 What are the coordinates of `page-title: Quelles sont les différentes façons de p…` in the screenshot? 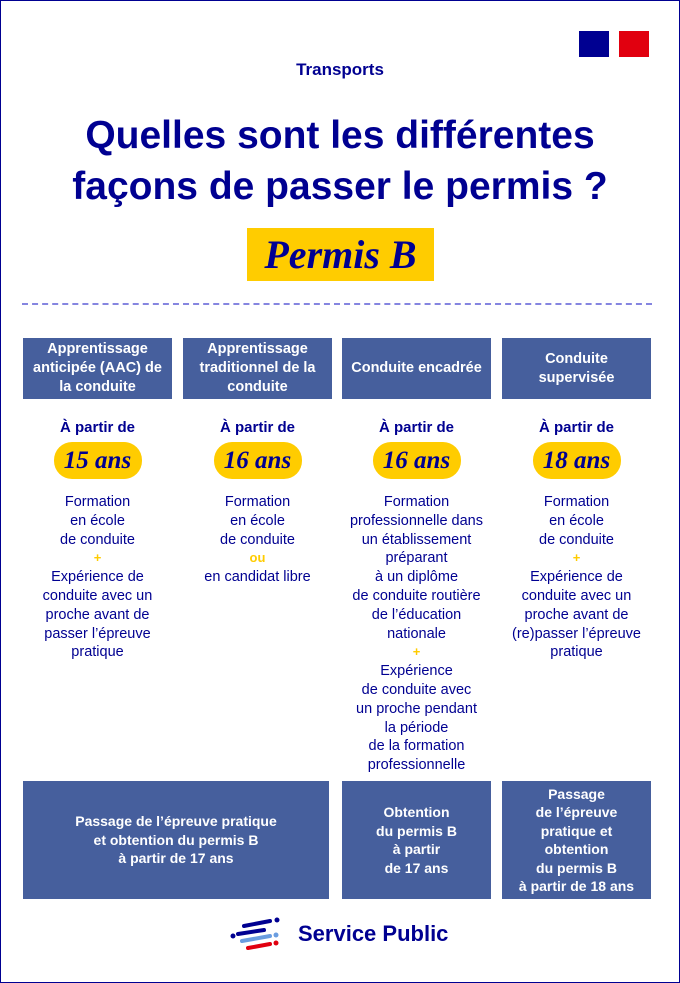 It's located at (340, 161).